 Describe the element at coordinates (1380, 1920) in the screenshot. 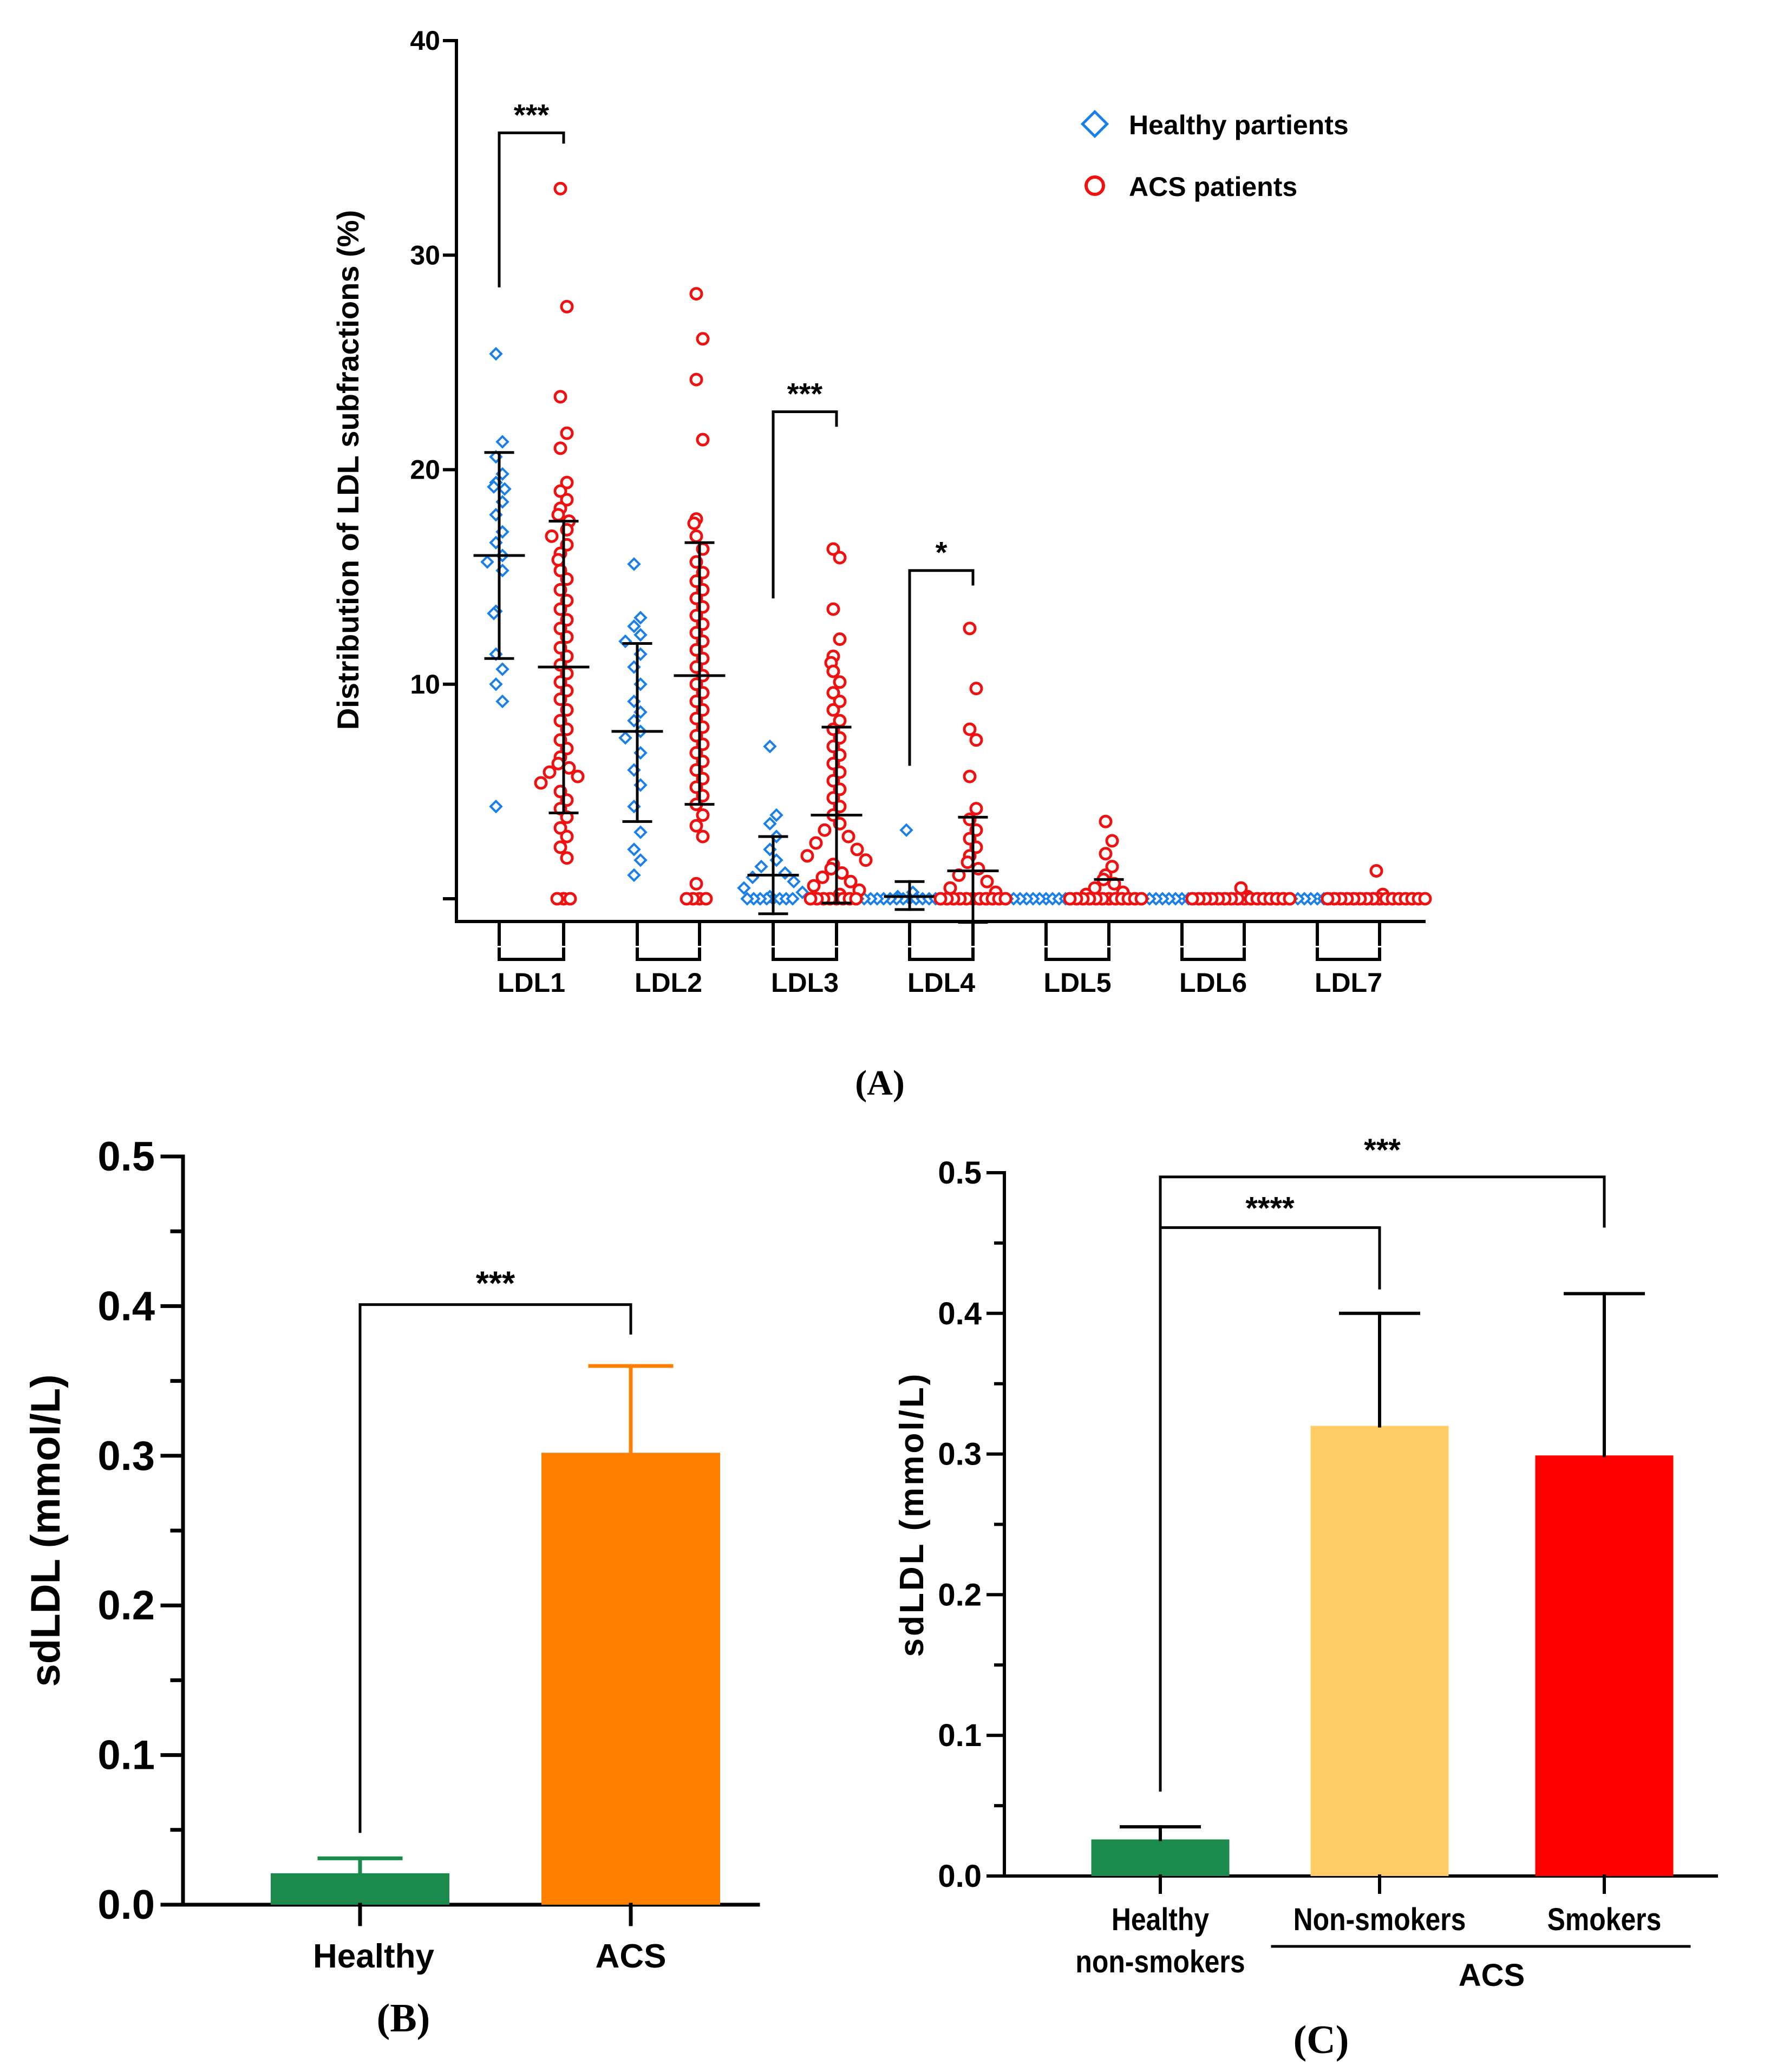

I see `category-label-non-smokers: Non-smokers` at that location.